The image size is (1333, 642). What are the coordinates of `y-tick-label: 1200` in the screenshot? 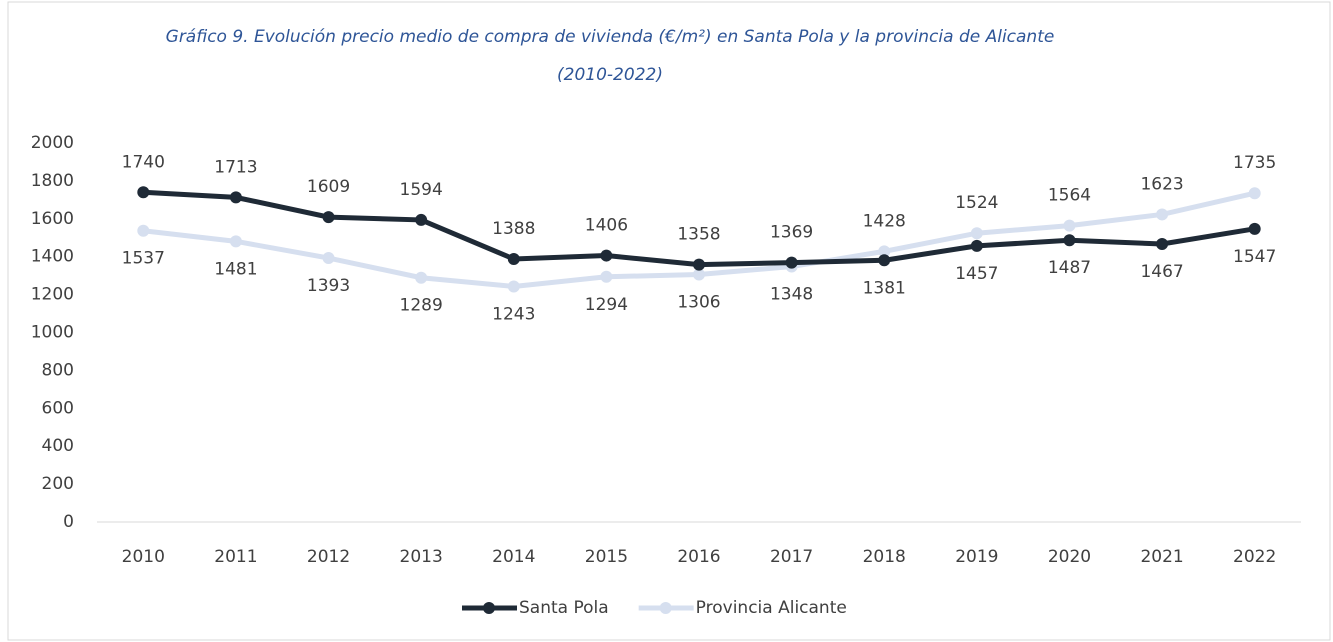 It's located at (52, 295).